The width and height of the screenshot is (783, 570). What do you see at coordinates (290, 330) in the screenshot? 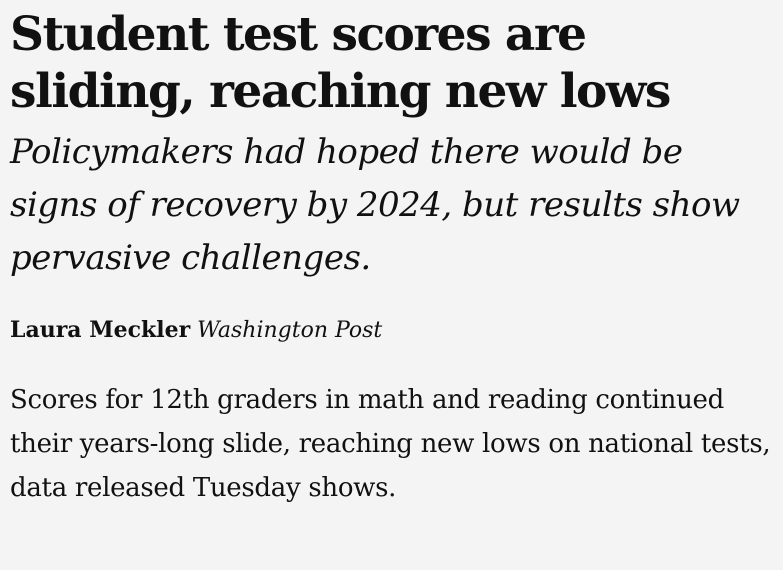
I see `publication-name: Washington Post` at bounding box center [290, 330].